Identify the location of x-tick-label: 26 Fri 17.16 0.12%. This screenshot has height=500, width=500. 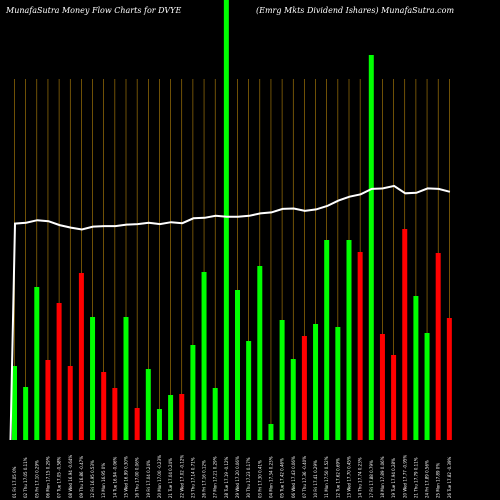
(204, 479).